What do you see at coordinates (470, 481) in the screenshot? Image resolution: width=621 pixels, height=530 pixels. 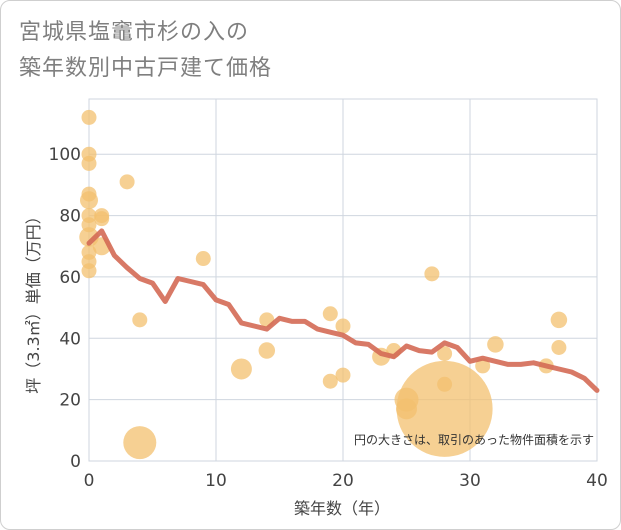 I see `x-tick-label: 30` at bounding box center [470, 481].